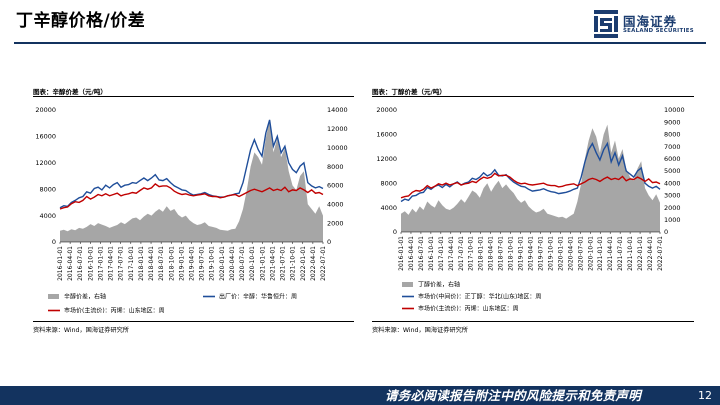 The image size is (720, 405). I want to click on chart-2-legend-label: 市场价(中间价)：正丁醇：华北(山东)地区：周, so click(479, 297).